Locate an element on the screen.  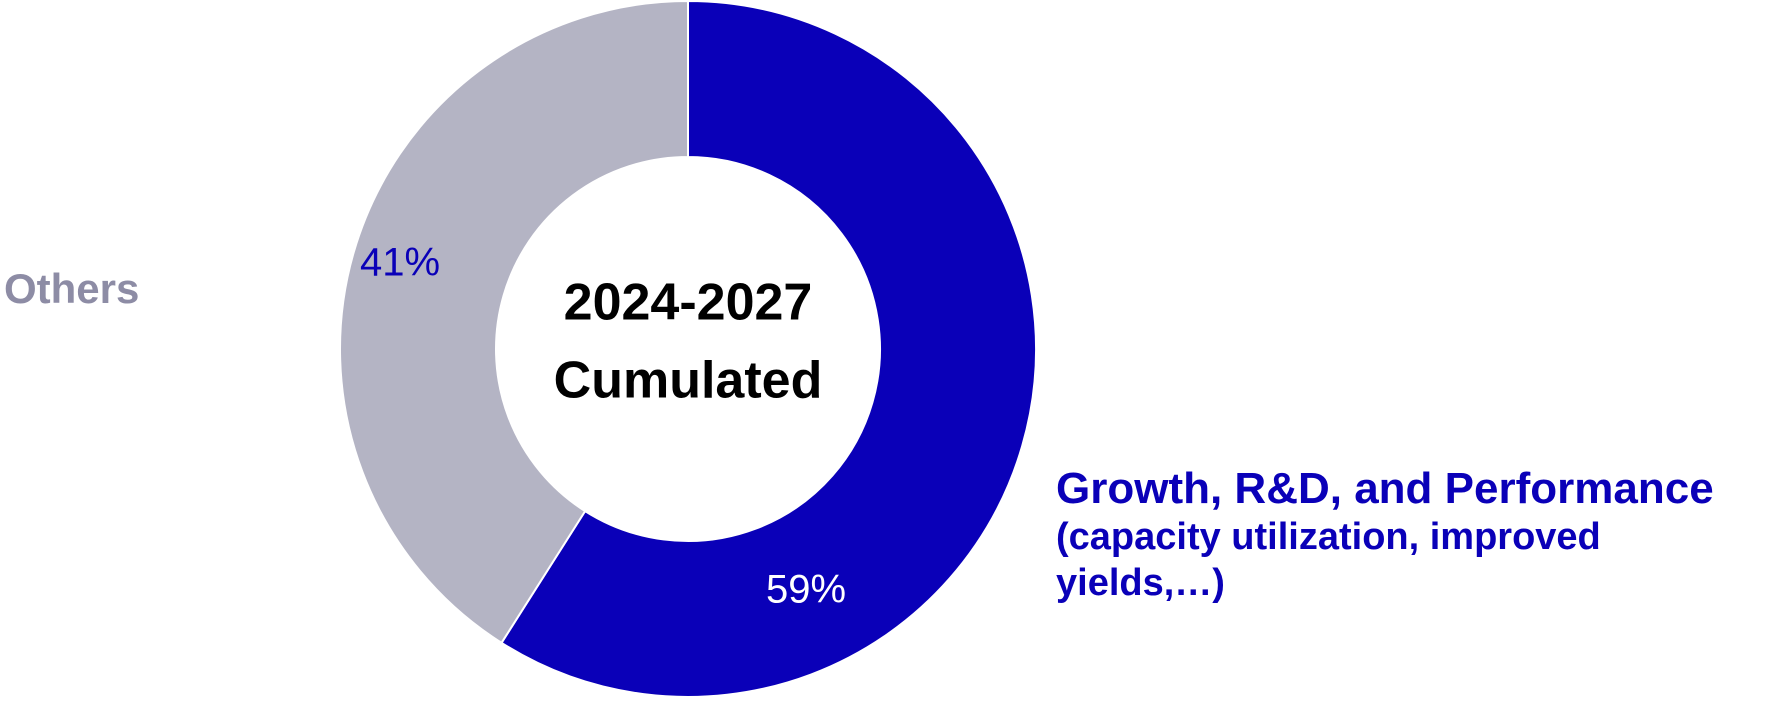
legend-label-growth-title: Growth, R&D, and Performance is located at coordinates (1385, 488).